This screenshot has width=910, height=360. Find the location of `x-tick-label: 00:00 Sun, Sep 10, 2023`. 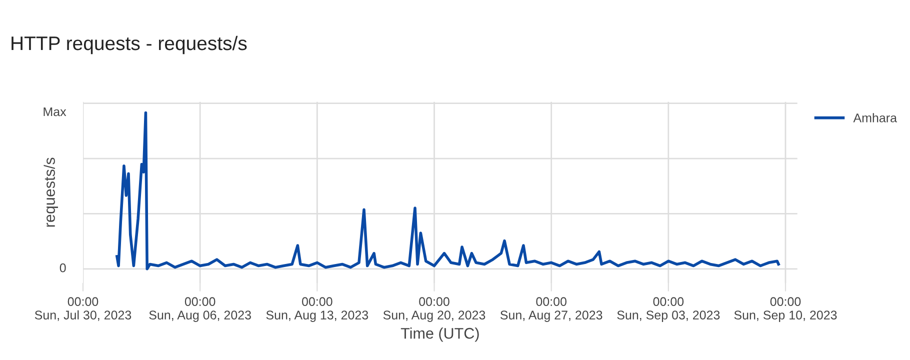

x-tick-label: 00:00 Sun, Sep 10, 2023 is located at coordinates (785, 309).